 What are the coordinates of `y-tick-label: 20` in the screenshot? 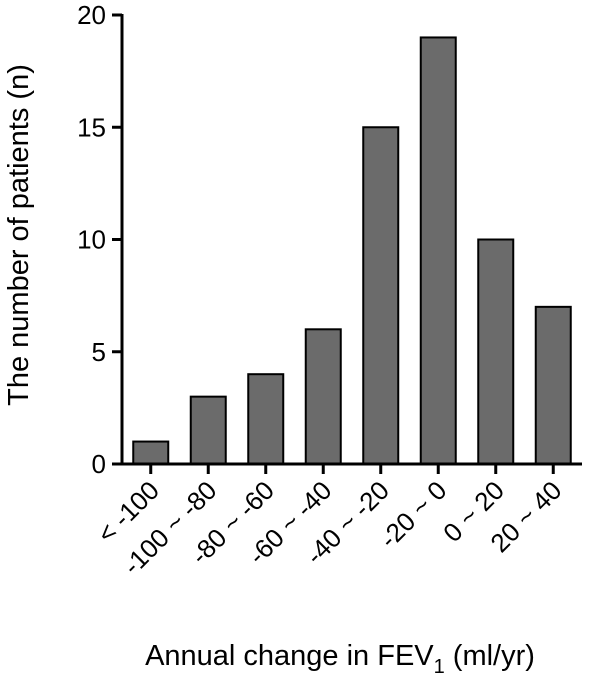 It's located at (91, 15).